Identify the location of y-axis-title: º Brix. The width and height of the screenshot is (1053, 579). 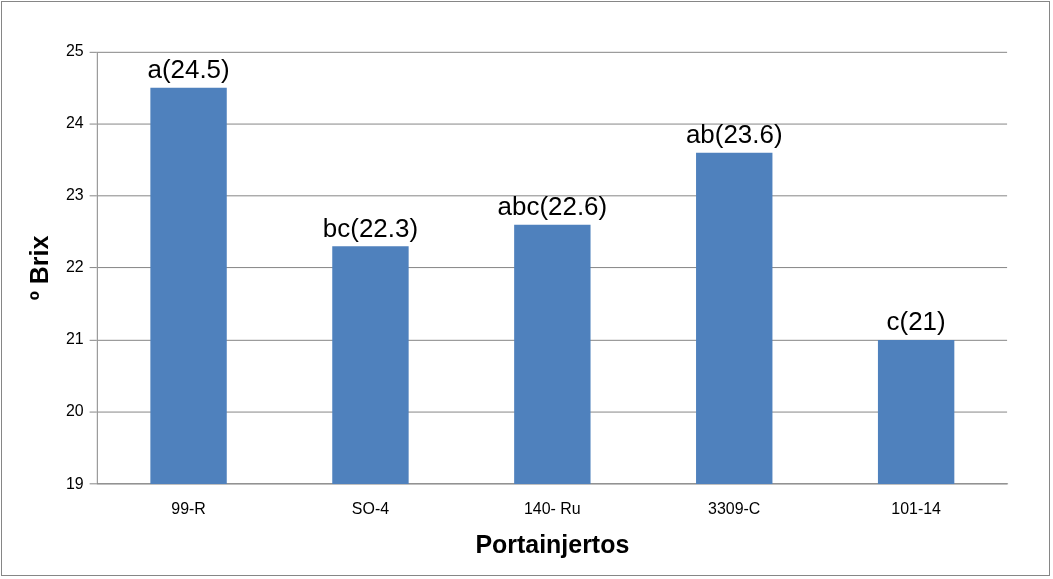
(38, 268).